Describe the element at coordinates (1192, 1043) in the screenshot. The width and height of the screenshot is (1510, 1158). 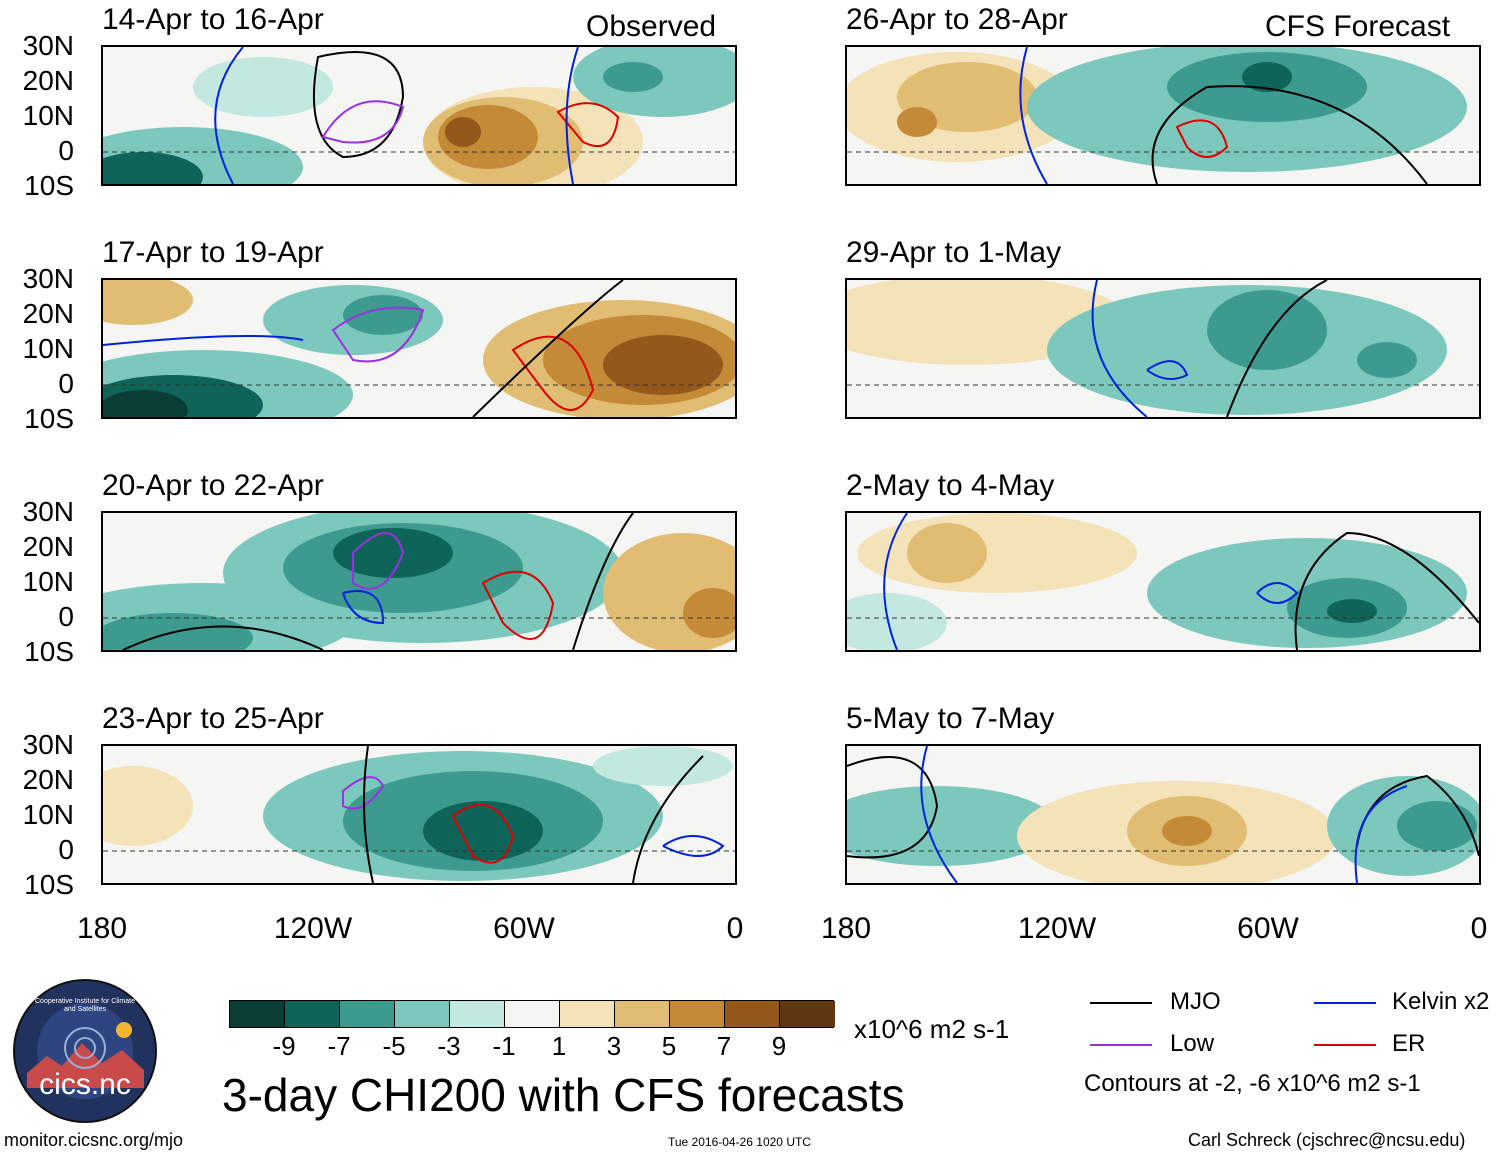
I see `legend-label-low: Low` at that location.